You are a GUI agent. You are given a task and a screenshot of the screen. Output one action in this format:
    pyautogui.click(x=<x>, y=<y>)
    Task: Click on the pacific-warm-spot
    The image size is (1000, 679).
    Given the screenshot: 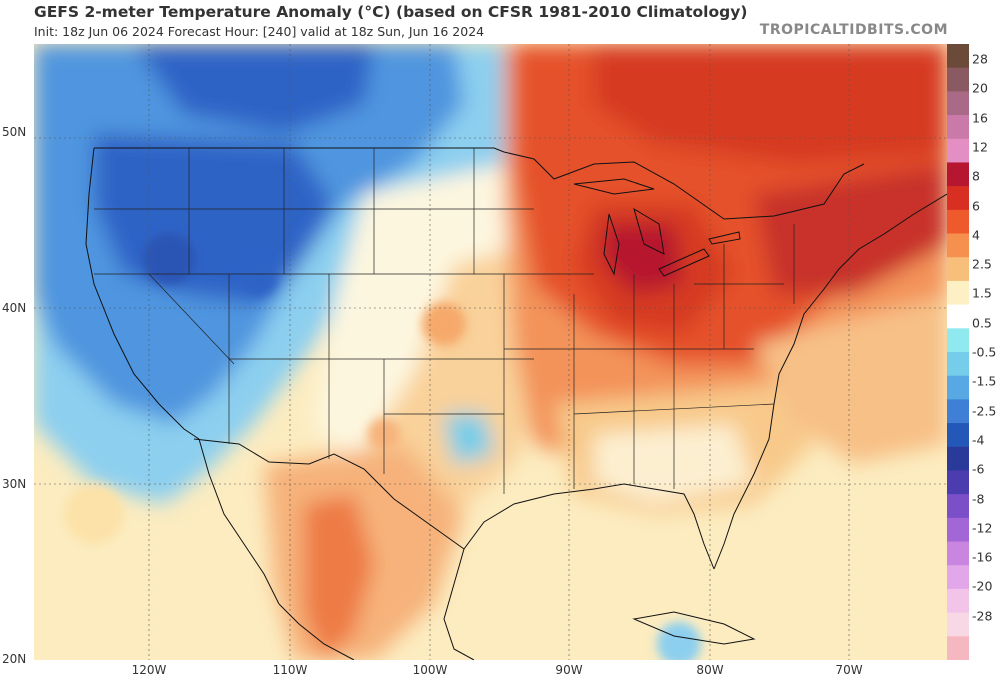 What is the action you would take?
    pyautogui.click(x=94, y=514)
    